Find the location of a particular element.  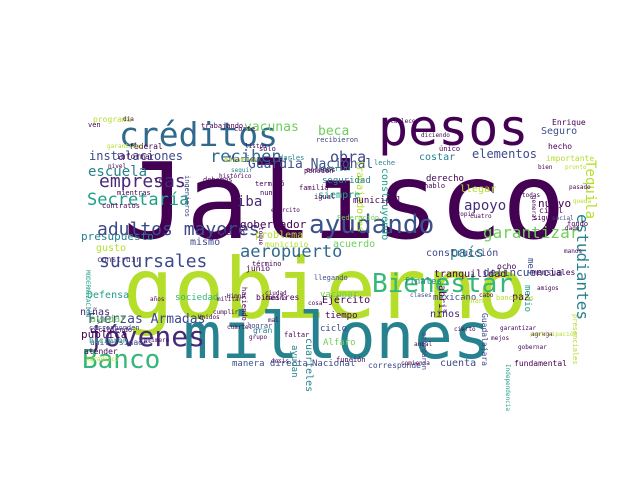

word-trabajadores: trabajadores is located at coordinates (359, 196).